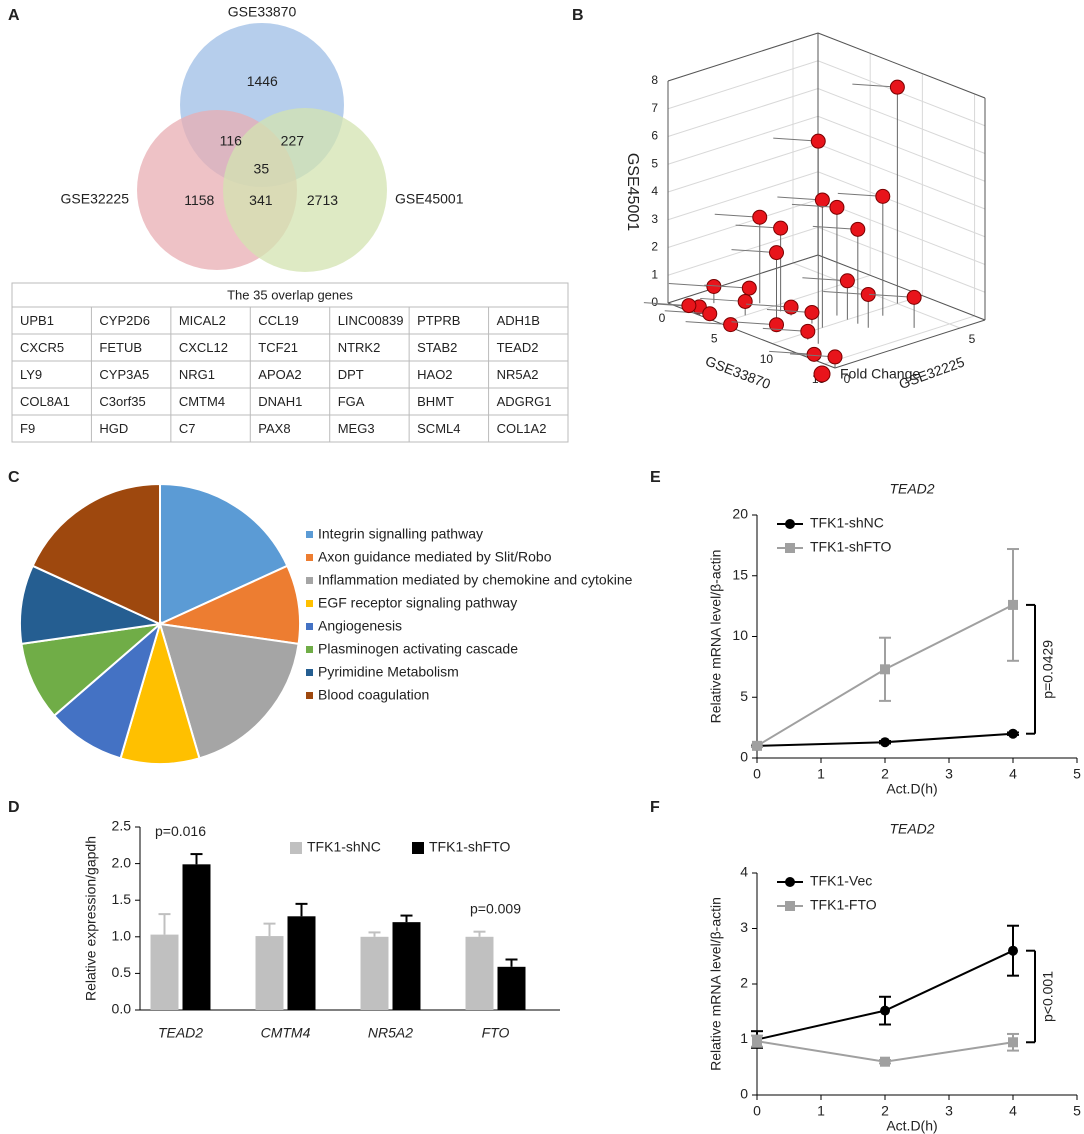  I want to click on z-tick-label: 0, so click(654, 302).